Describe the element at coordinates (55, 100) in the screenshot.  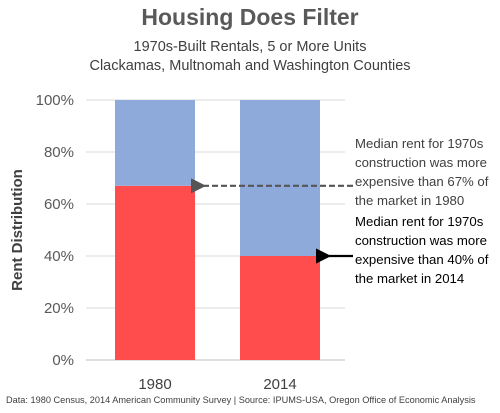
I see `y-tick-label: 100%` at that location.